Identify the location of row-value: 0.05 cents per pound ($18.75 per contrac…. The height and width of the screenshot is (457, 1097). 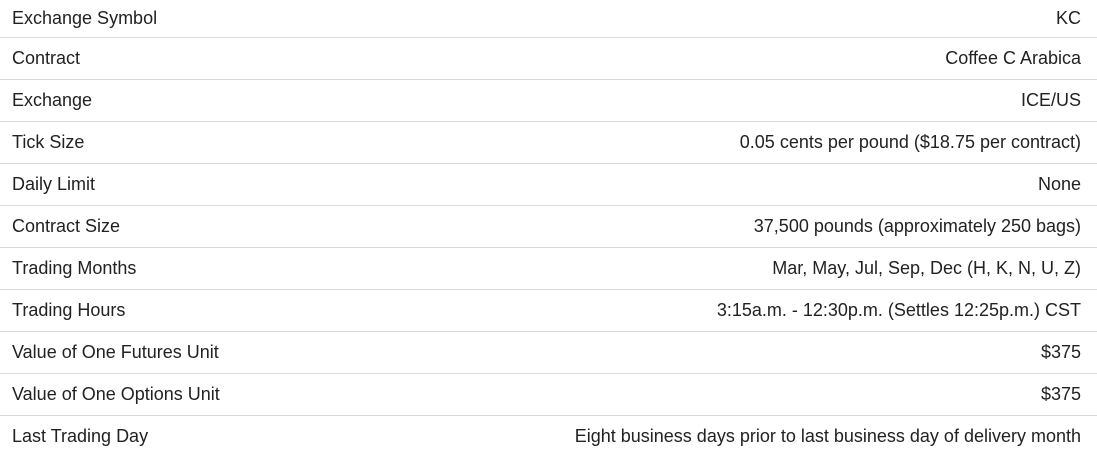
(910, 141).